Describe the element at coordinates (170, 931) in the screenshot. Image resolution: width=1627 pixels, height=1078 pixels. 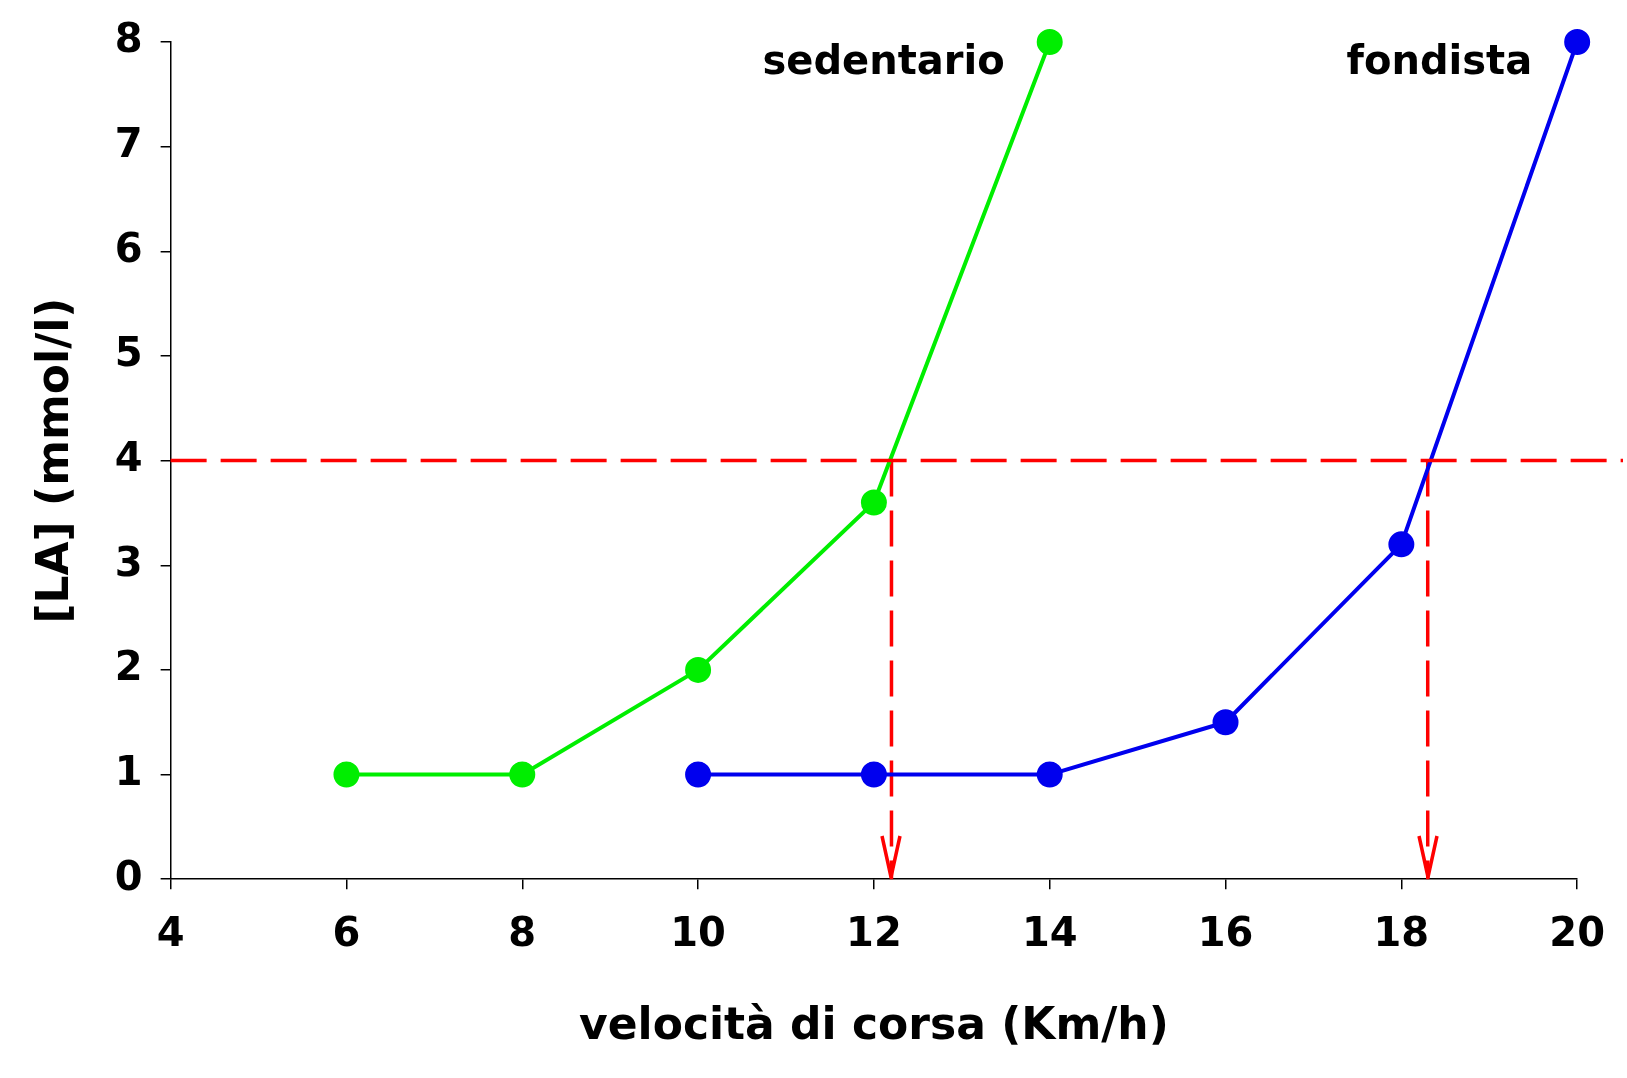
I see `x-tick-label: 4` at that location.